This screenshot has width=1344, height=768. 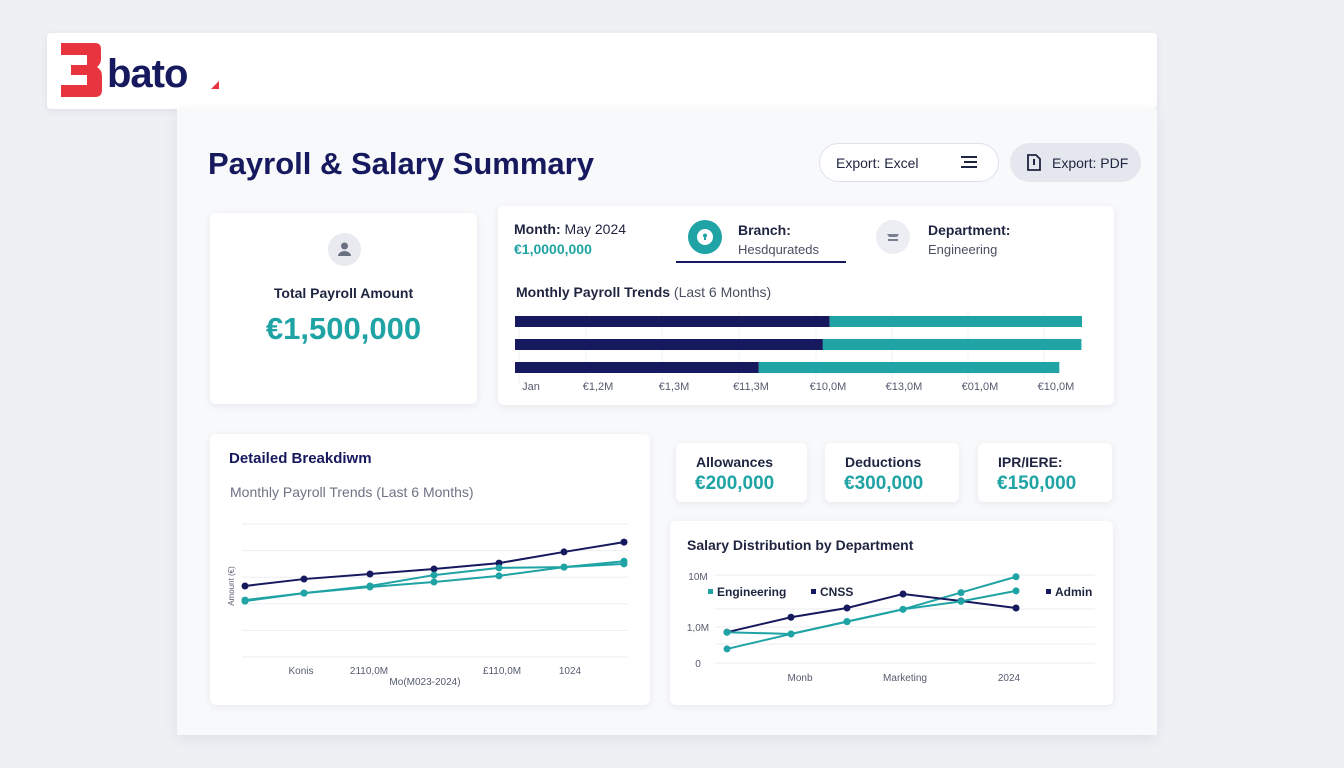 I want to click on list-icon, so click(x=969, y=162).